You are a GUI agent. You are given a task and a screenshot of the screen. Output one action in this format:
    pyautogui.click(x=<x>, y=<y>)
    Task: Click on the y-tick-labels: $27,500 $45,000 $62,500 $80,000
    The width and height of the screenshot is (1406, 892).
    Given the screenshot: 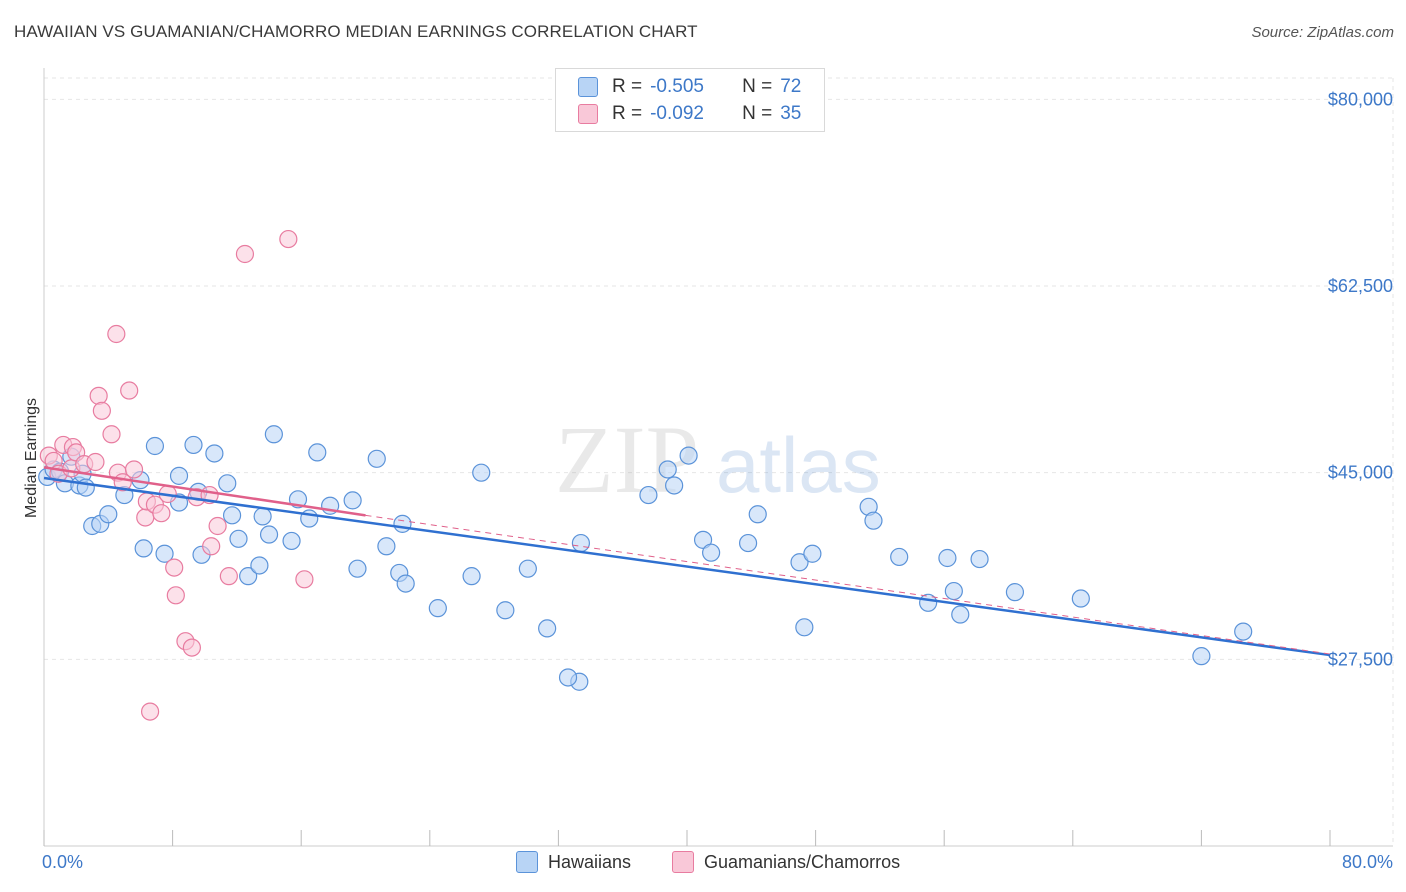 What is the action you would take?
    pyautogui.click(x=1360, y=379)
    